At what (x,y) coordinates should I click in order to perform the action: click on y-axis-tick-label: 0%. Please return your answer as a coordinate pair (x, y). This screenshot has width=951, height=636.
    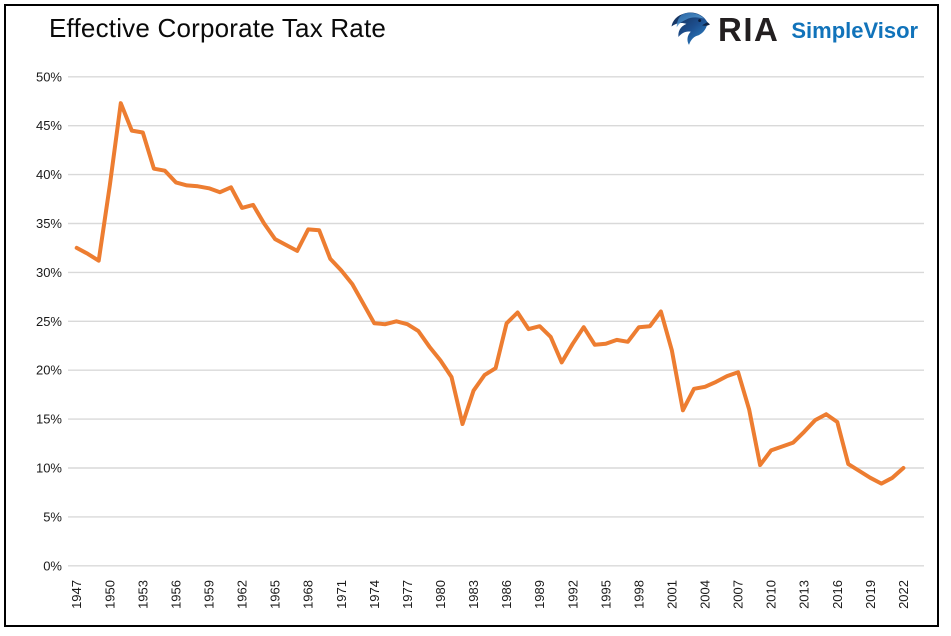
    Looking at the image, I should click on (52, 565).